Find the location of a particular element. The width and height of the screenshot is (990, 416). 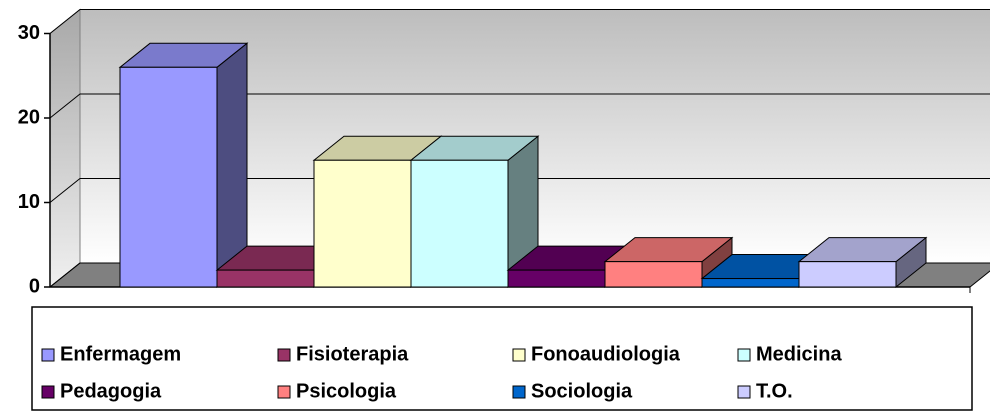

legend-label: Psicologia is located at coordinates (346, 391).